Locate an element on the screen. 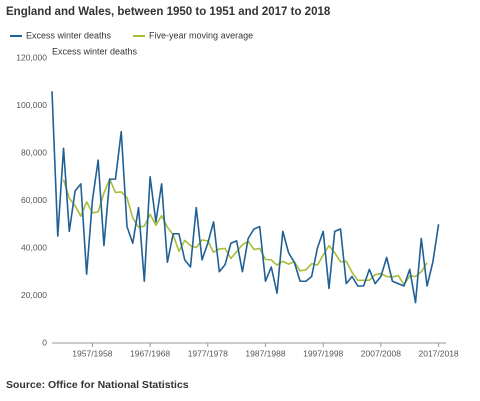 Image resolution: width=480 pixels, height=401 pixels. legend-label: Five-year moving average is located at coordinates (201, 35).